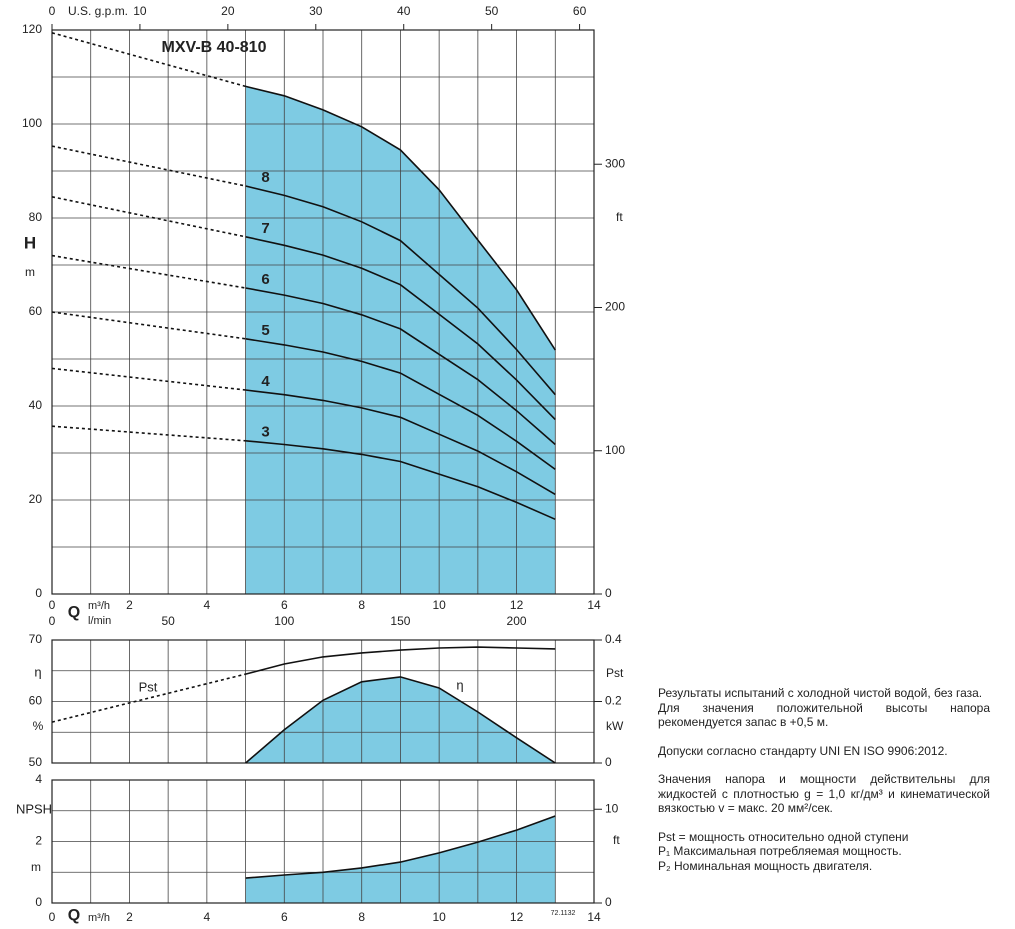 This screenshot has height=929, width=1015. Describe the element at coordinates (563, 913) in the screenshot. I see `chart-code: 72.1132` at that location.